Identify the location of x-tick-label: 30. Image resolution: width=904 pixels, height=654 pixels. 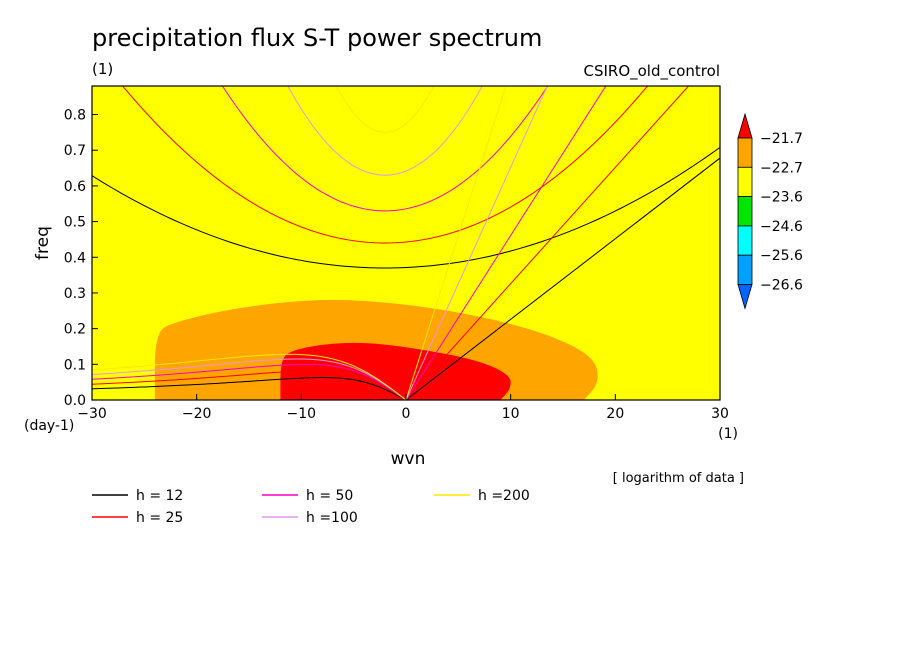
(720, 414).